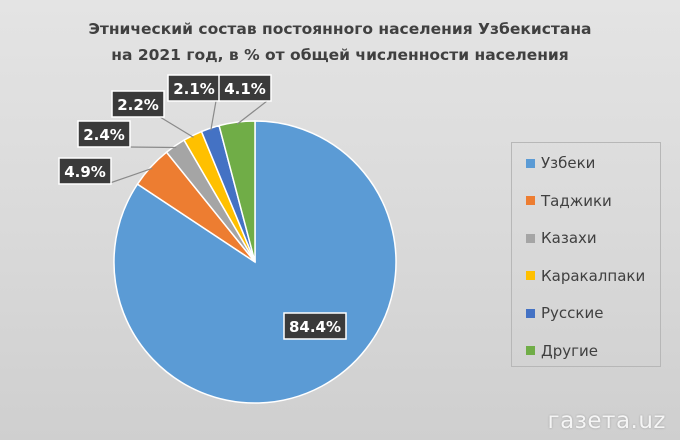  Describe the element at coordinates (569, 238) in the screenshot. I see `legend-label: Казахи` at that location.